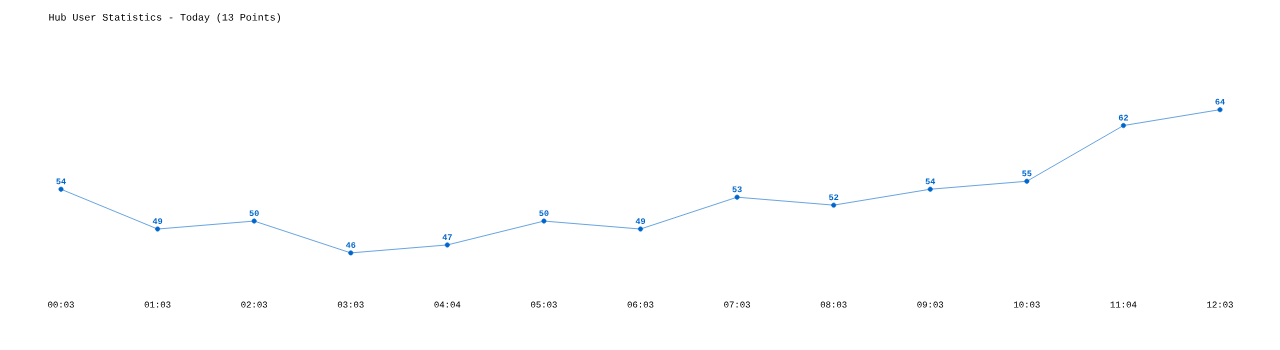 This screenshot has width=1280, height=350. What do you see at coordinates (447, 304) in the screenshot?
I see `x-tick-label: 04:04` at bounding box center [447, 304].